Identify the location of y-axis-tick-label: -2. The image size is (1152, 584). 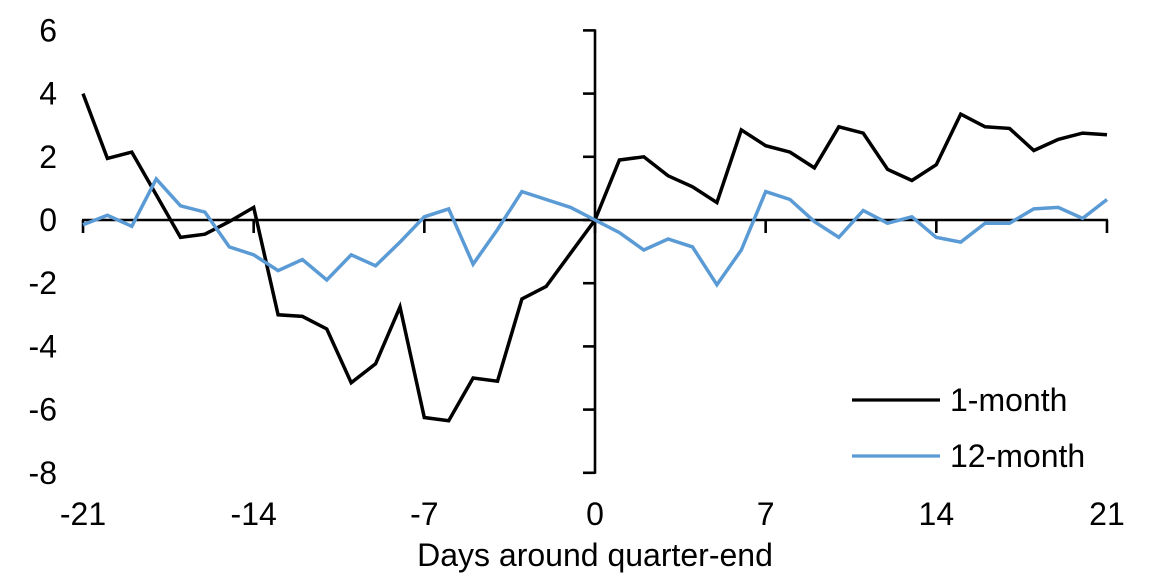
(43, 283).